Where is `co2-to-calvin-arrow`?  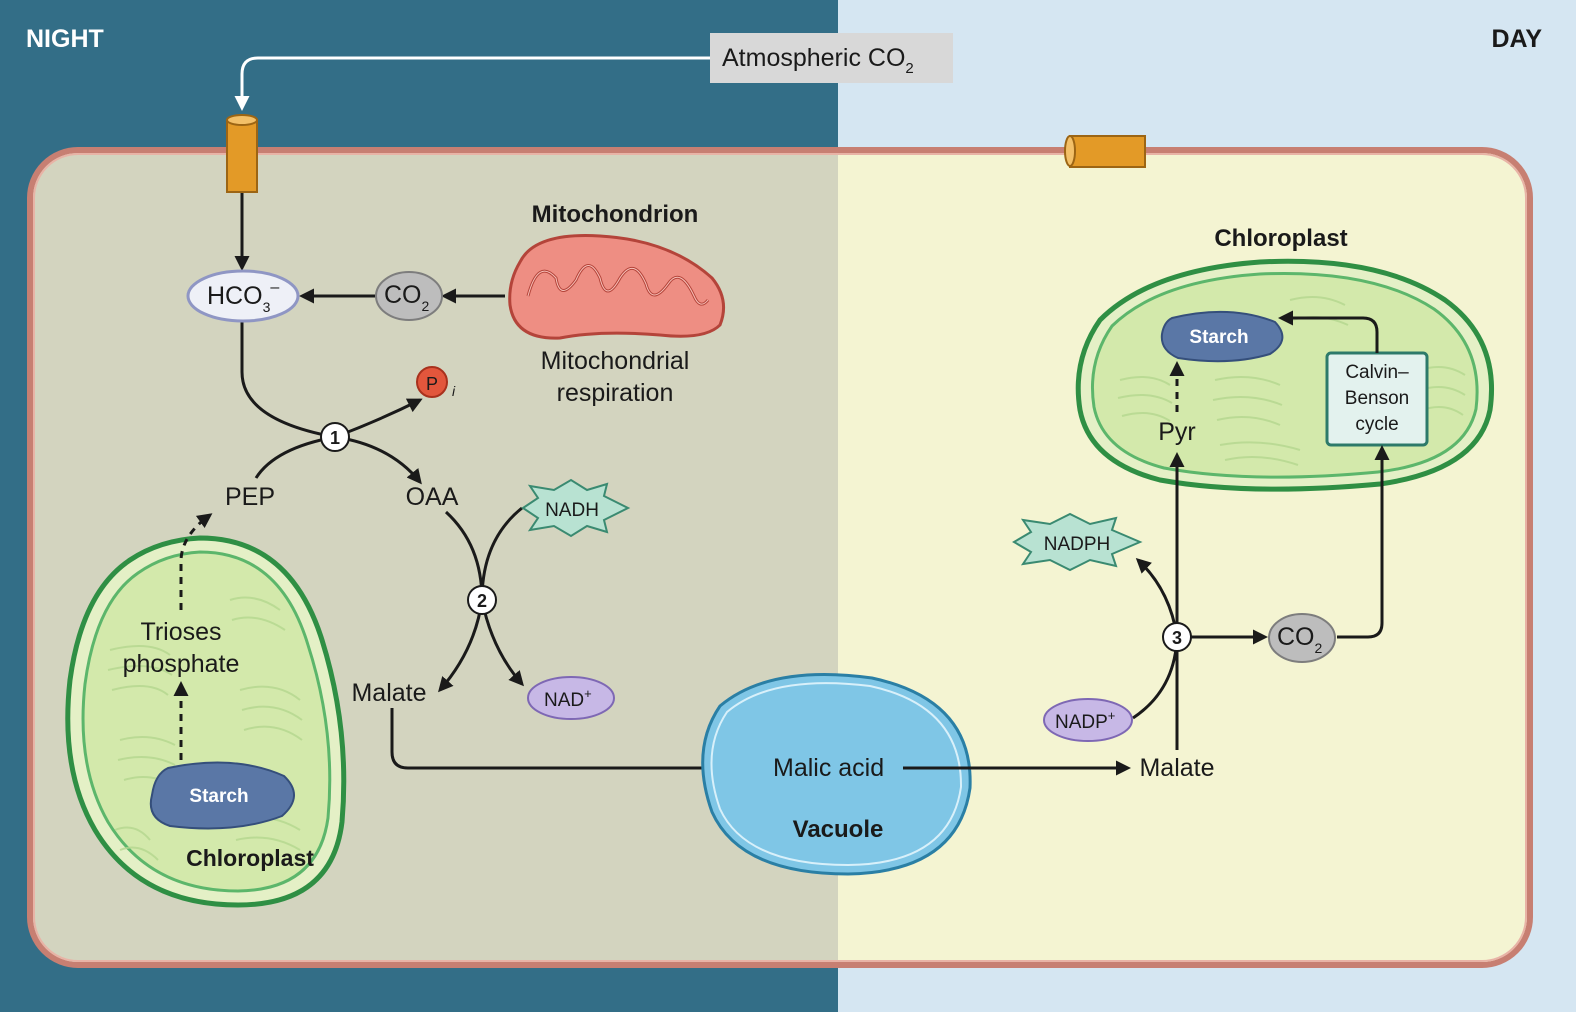 co2-to-calvin-arrow is located at coordinates (1363, 542).